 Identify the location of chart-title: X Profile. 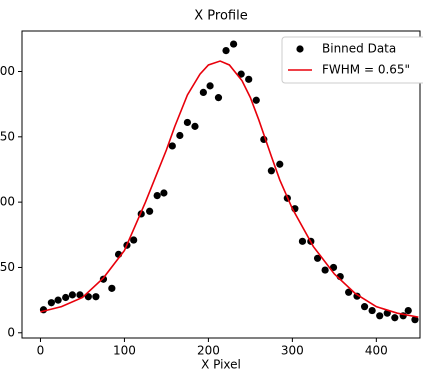
(220, 16).